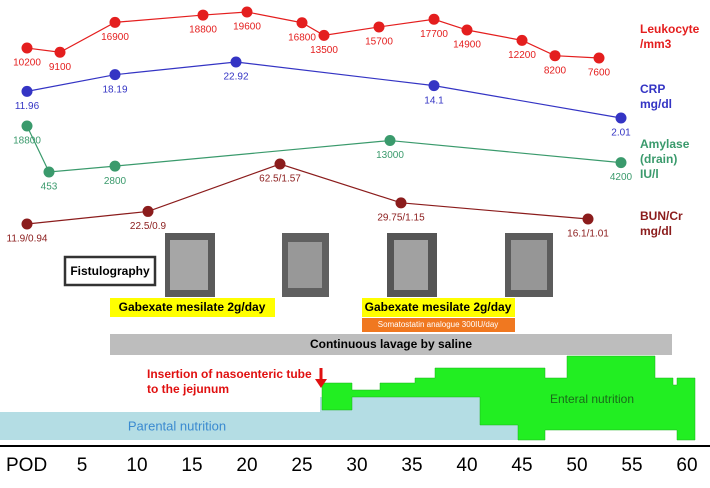 Image resolution: width=710 pixels, height=488 pixels. Describe the element at coordinates (411, 465) in the screenshot. I see `x-tick-label: 35` at that location.